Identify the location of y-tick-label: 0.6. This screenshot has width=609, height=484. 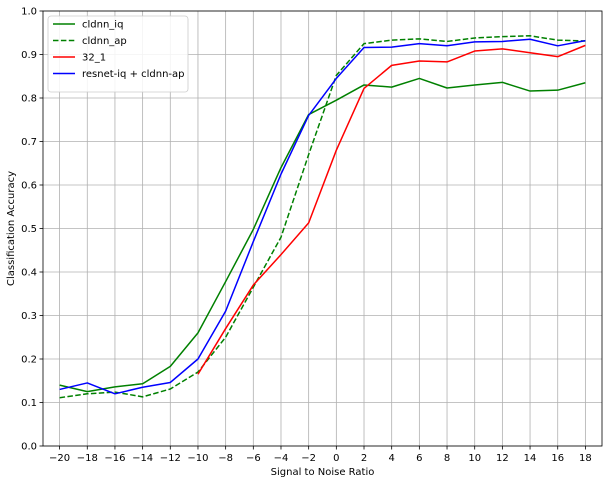
(29, 186).